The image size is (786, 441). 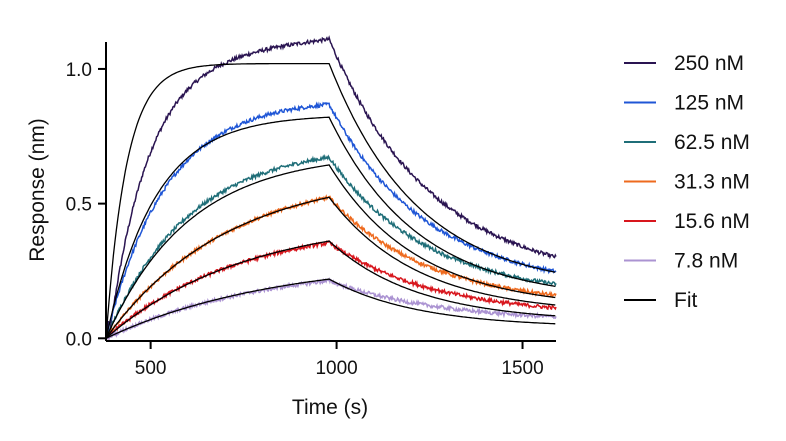 I want to click on legend-label: 15.6 nM, so click(x=712, y=221).